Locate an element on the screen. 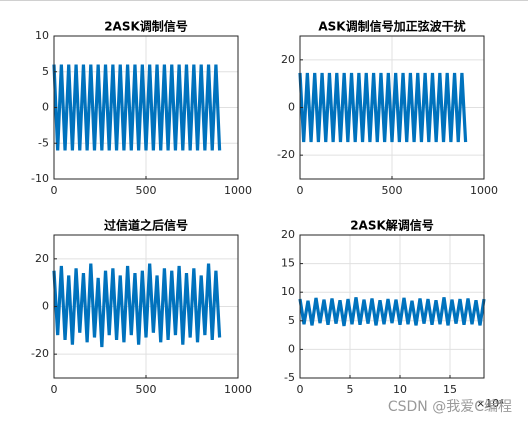 Image resolution: width=528 pixels, height=422 pixels. chart-title: 2ASK解调信号 is located at coordinates (392, 225).